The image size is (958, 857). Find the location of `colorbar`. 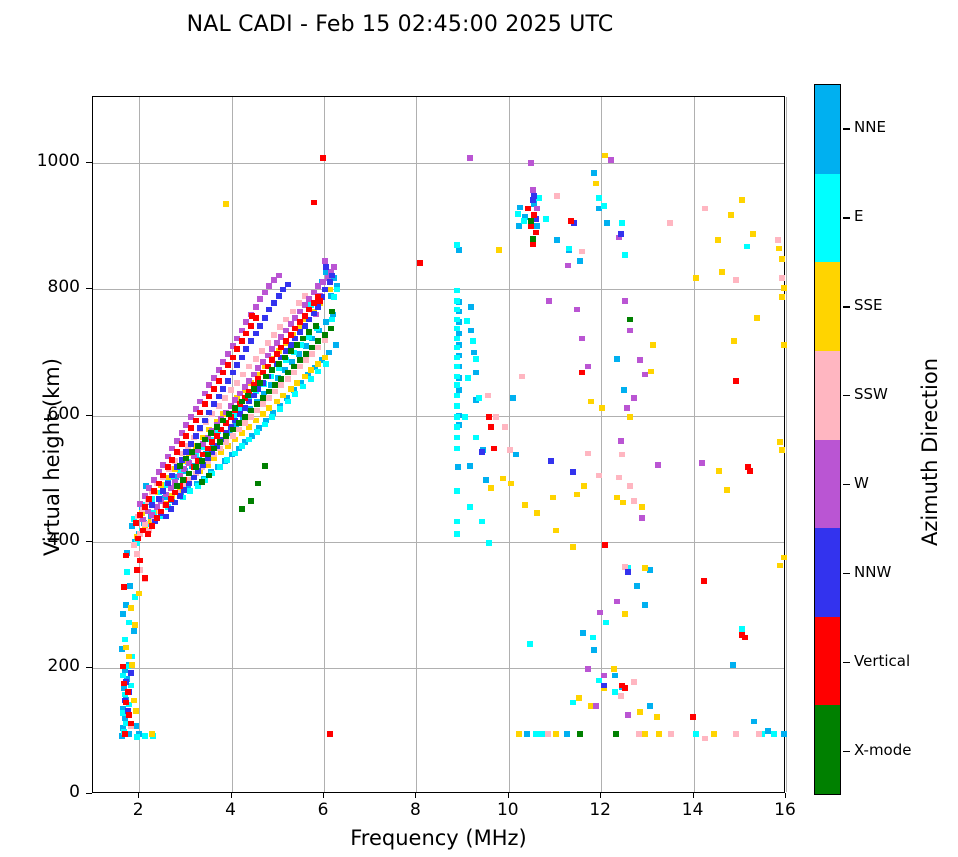

colorbar is located at coordinates (827, 439).